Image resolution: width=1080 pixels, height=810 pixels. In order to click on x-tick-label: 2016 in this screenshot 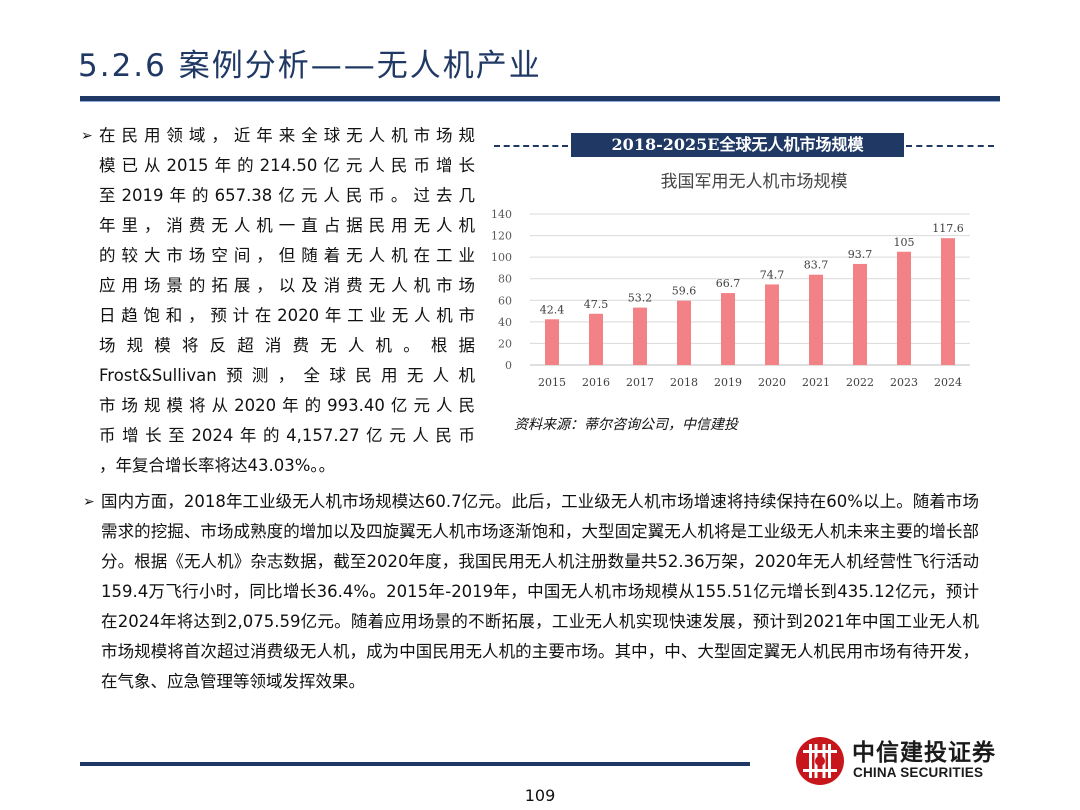, I will do `click(596, 382)`.